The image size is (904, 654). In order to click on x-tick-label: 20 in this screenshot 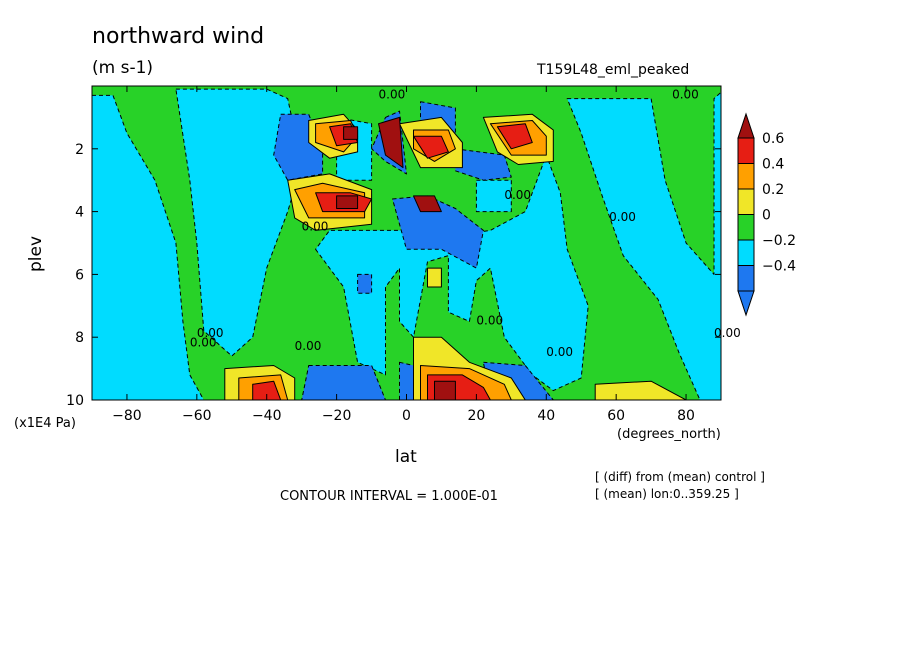, I will do `click(476, 416)`.